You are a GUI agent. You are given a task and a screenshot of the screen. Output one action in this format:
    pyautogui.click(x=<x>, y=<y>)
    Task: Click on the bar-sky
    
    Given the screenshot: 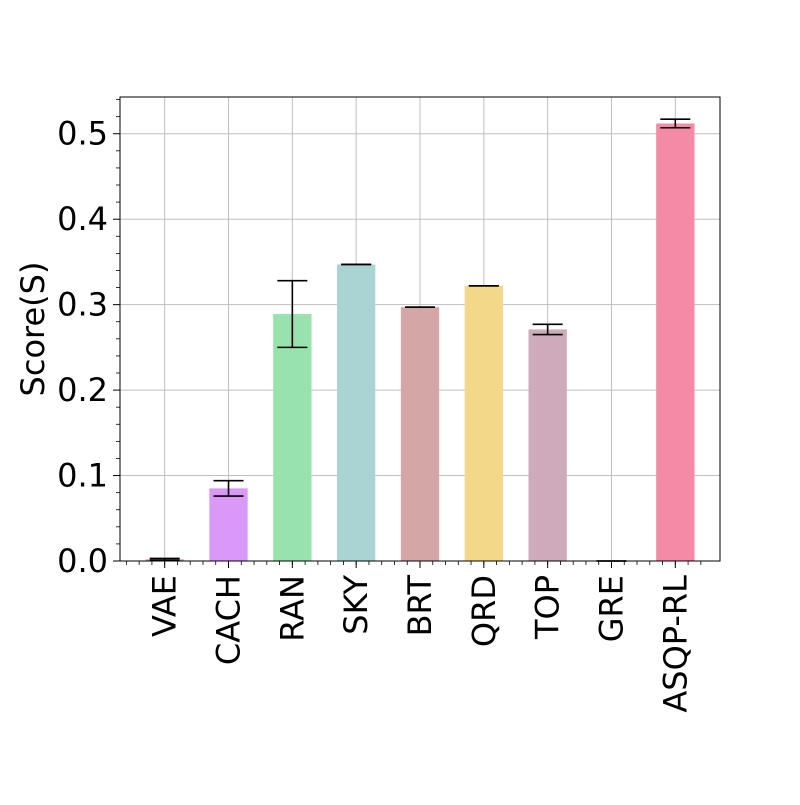 What is the action you would take?
    pyautogui.click(x=356, y=412)
    